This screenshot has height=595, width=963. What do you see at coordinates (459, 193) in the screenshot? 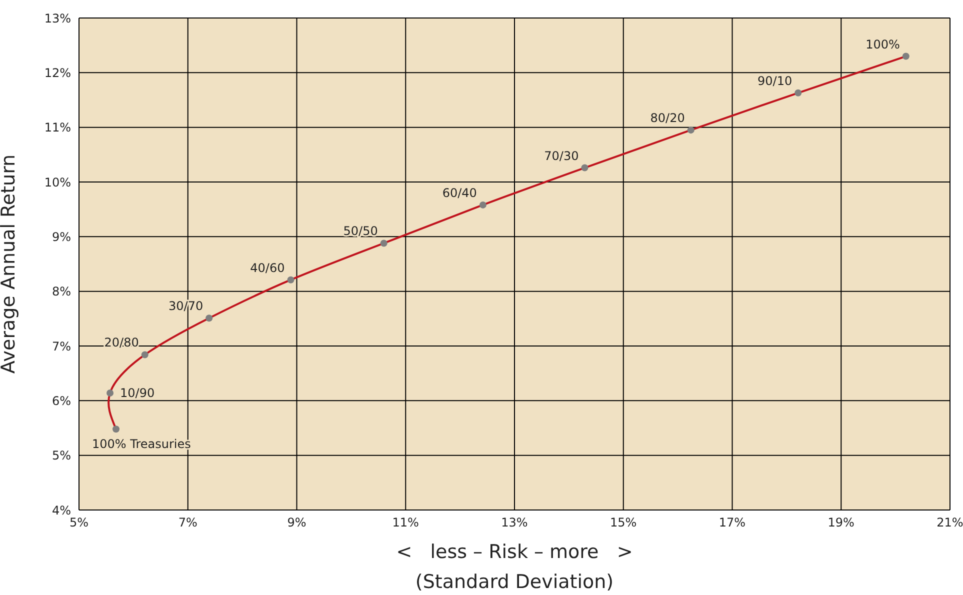
I see `annotation: 60/40` at bounding box center [459, 193].